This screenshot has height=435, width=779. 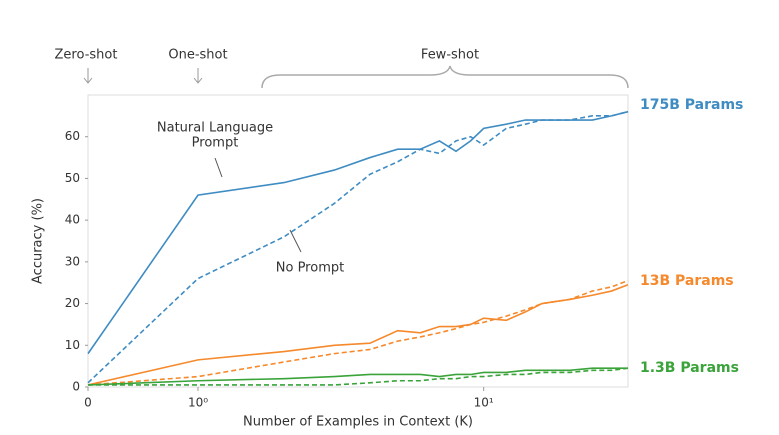 What do you see at coordinates (72, 136) in the screenshot?
I see `y-tick-label: 60` at bounding box center [72, 136].